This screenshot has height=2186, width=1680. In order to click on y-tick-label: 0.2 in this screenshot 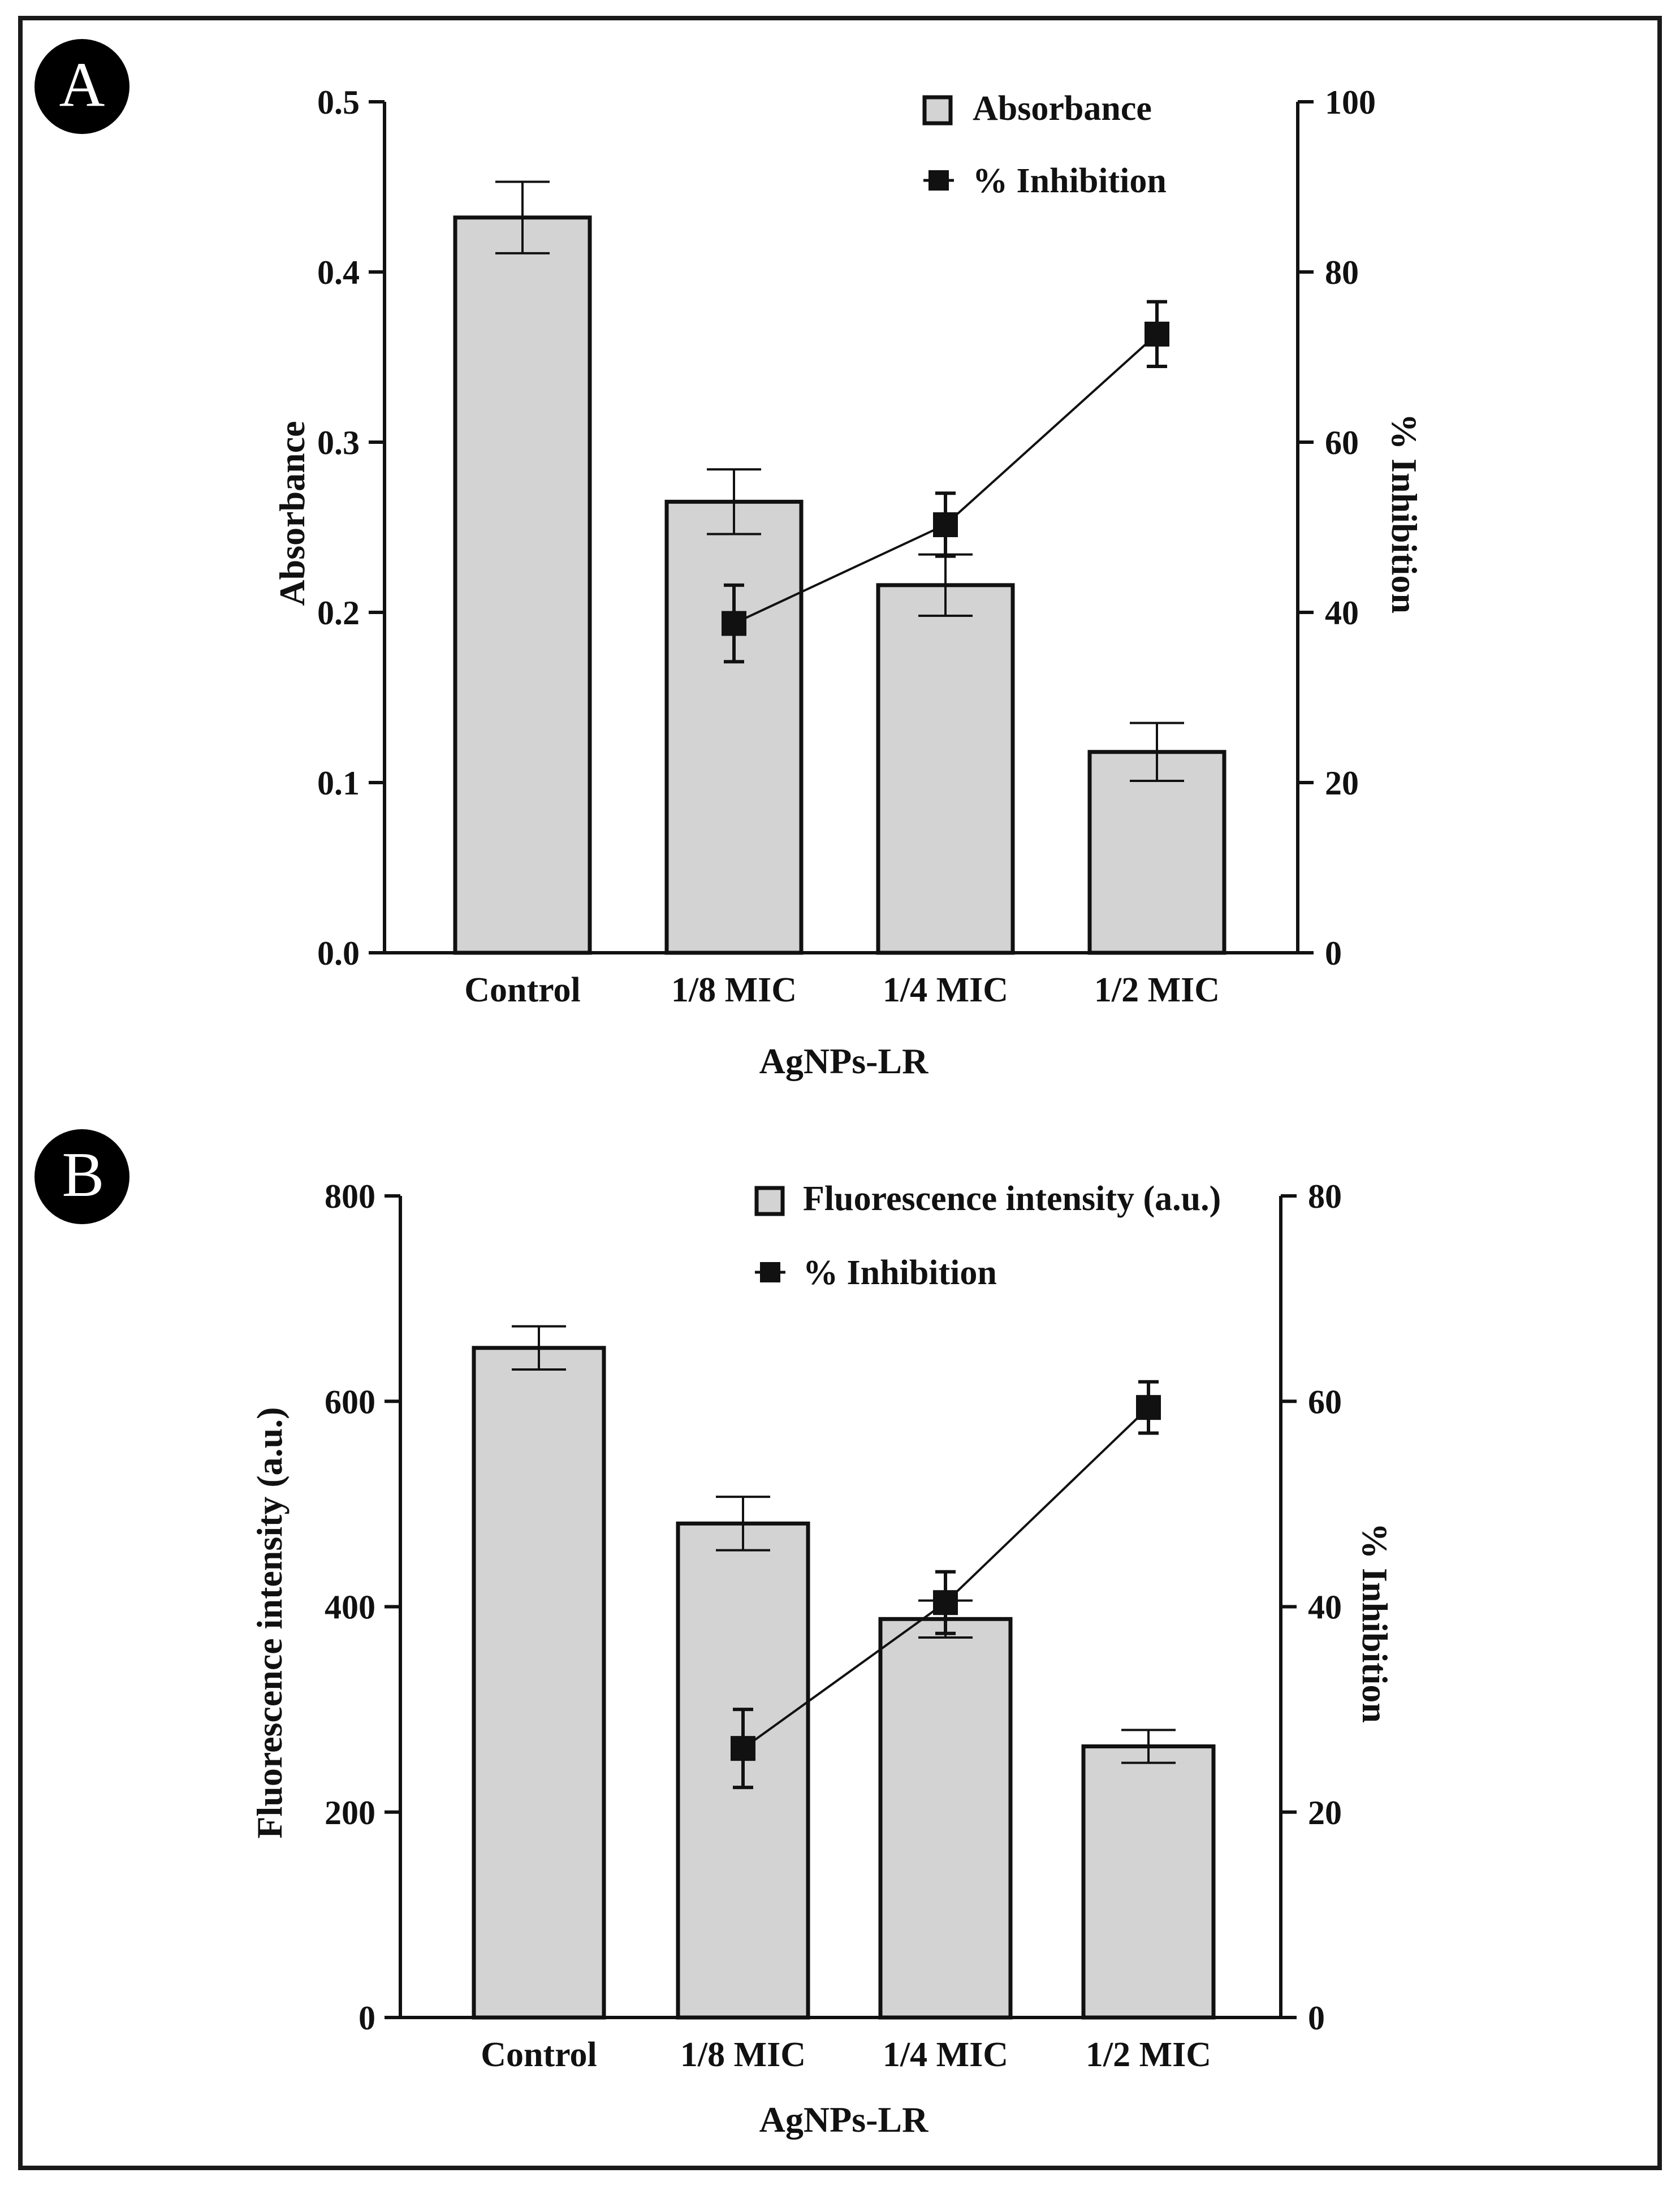, I will do `click(338, 613)`.